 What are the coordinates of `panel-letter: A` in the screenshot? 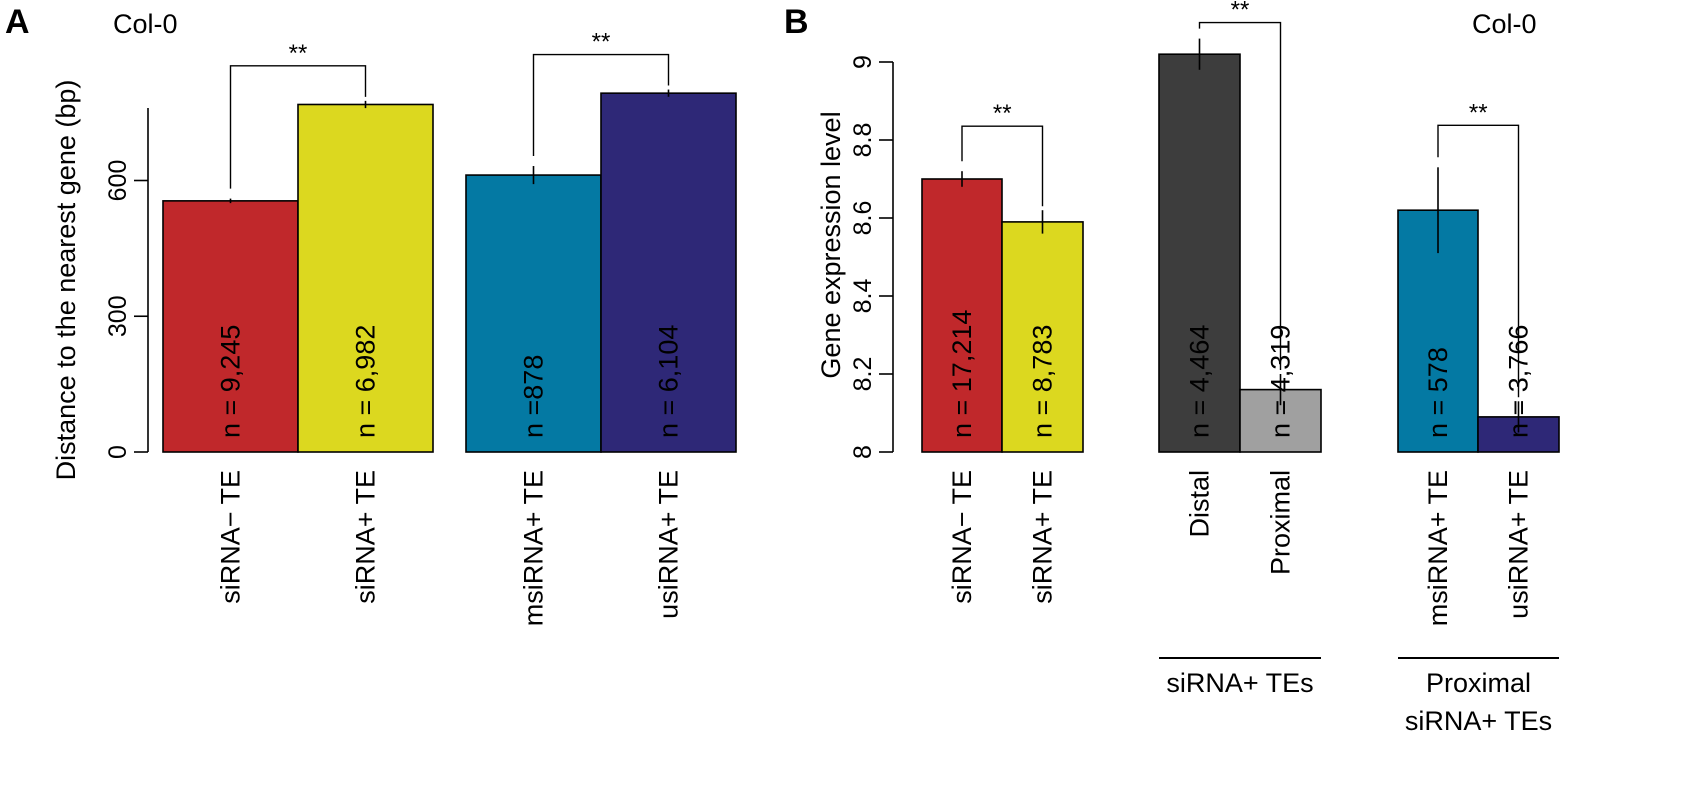 It's located at (17, 22).